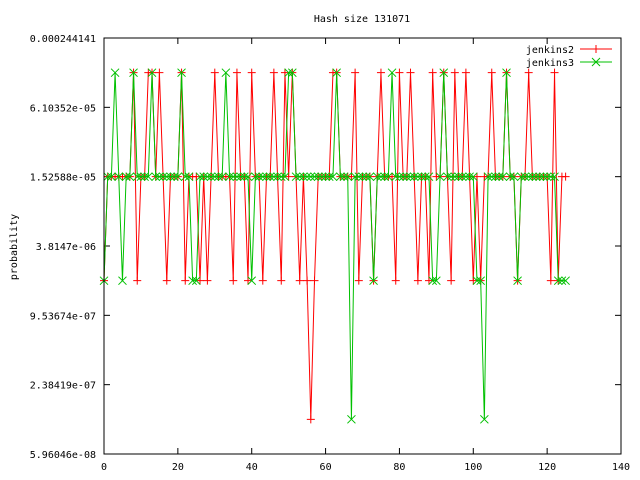 This screenshot has height=480, width=640. Describe the element at coordinates (473, 467) in the screenshot. I see `x-tick-label: 100` at that location.